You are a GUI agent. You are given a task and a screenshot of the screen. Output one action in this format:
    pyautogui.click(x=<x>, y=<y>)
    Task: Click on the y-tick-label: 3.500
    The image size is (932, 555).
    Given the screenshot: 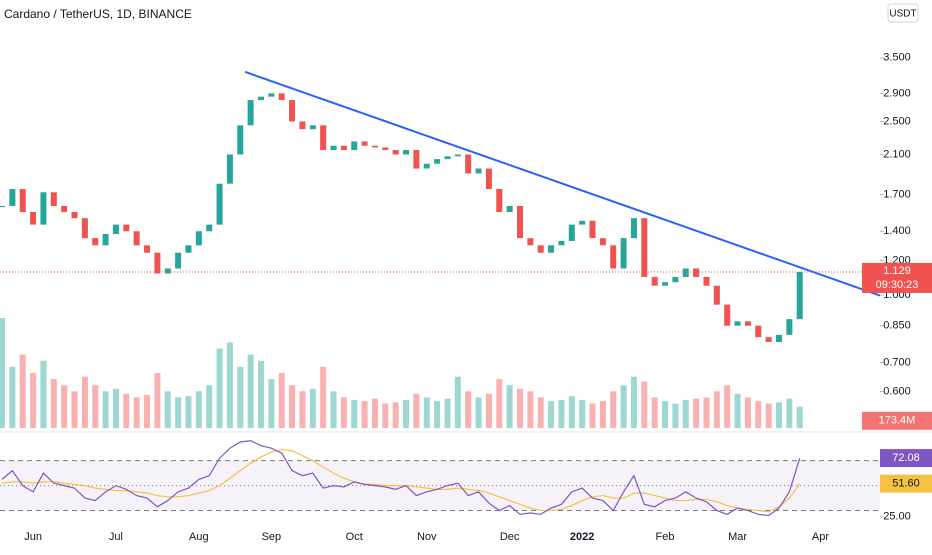 What is the action you would take?
    pyautogui.click(x=897, y=58)
    